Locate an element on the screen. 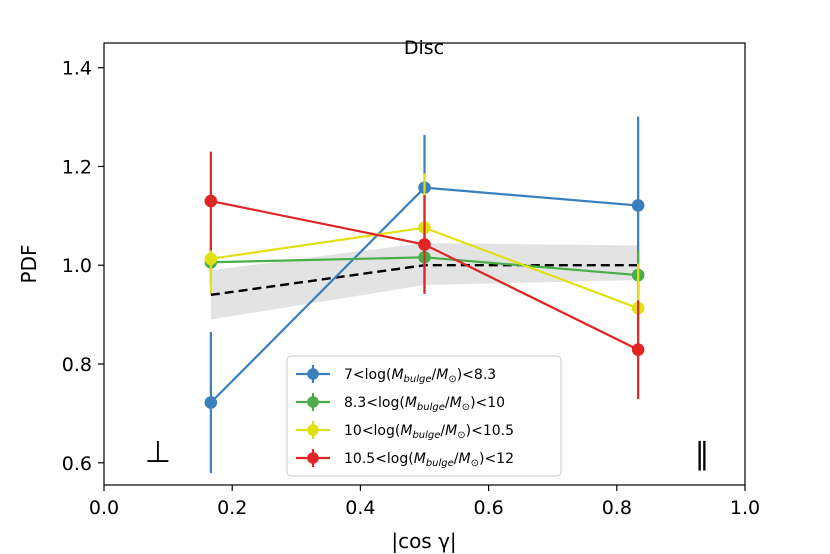  legend-label-part: 7<log( is located at coordinates (367, 375).